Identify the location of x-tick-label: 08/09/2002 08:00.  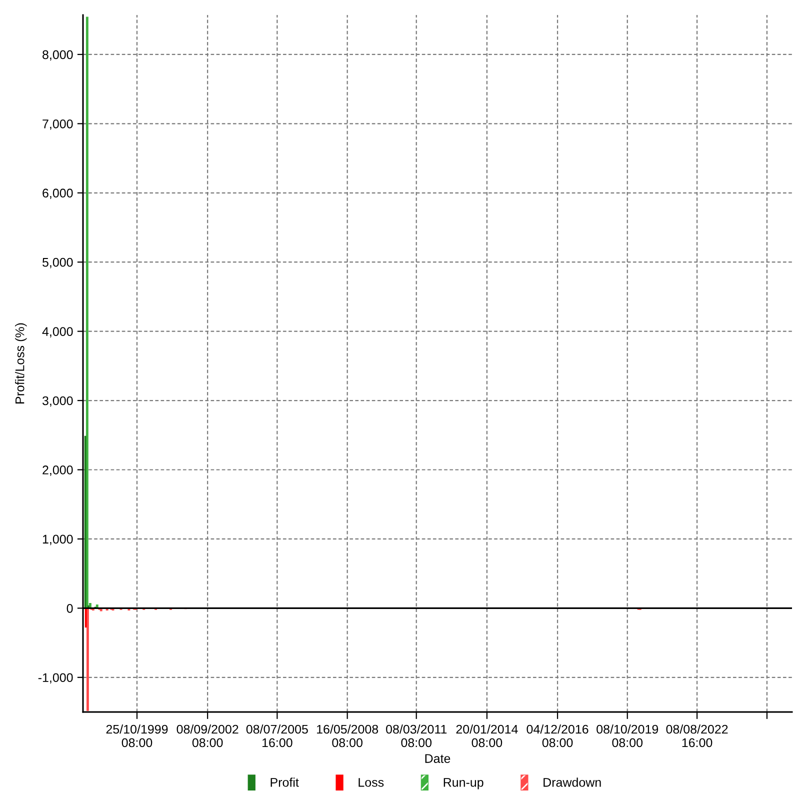
(207, 736).